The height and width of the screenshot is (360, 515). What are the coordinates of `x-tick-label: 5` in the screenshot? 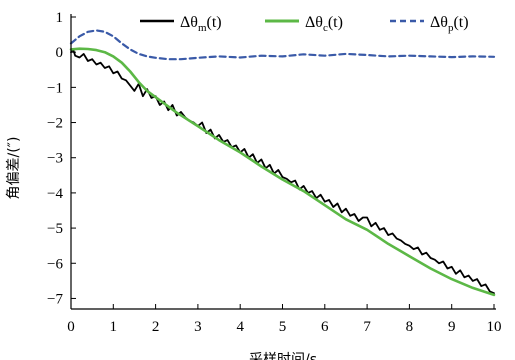 It's located at (283, 327).